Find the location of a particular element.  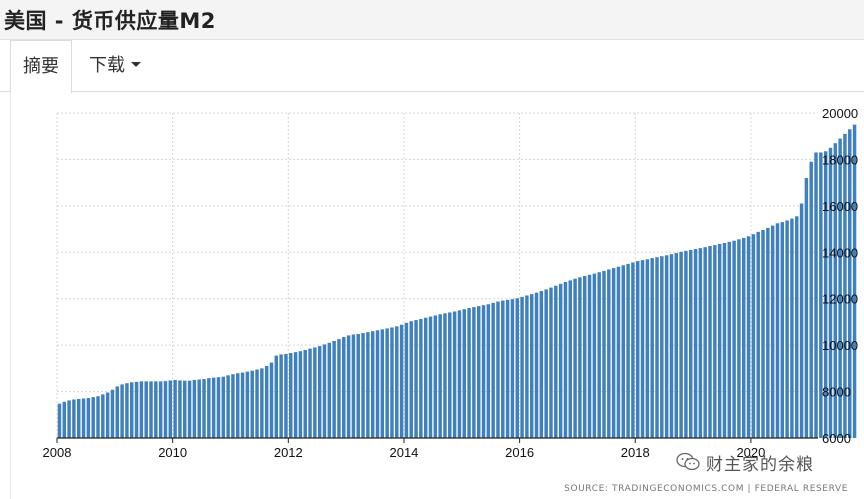

y-tick-label: 20000 is located at coordinates (840, 113).